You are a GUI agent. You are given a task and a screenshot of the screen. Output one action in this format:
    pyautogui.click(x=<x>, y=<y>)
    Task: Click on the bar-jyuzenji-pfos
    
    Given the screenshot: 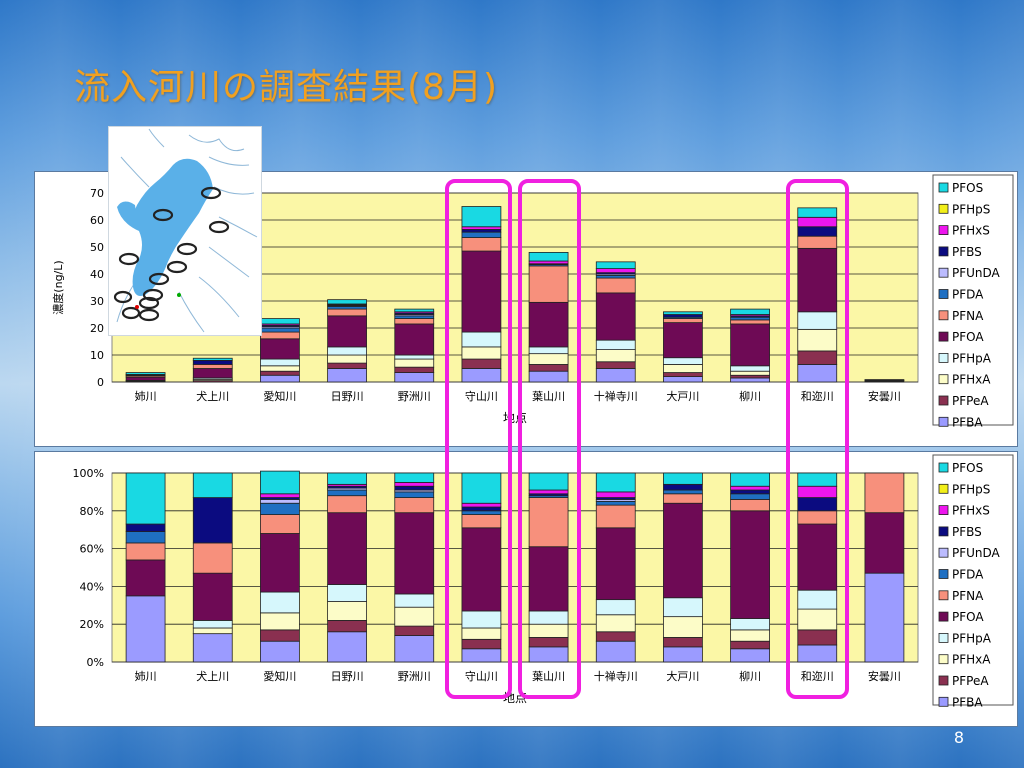 What is the action you would take?
    pyautogui.click(x=615, y=482)
    